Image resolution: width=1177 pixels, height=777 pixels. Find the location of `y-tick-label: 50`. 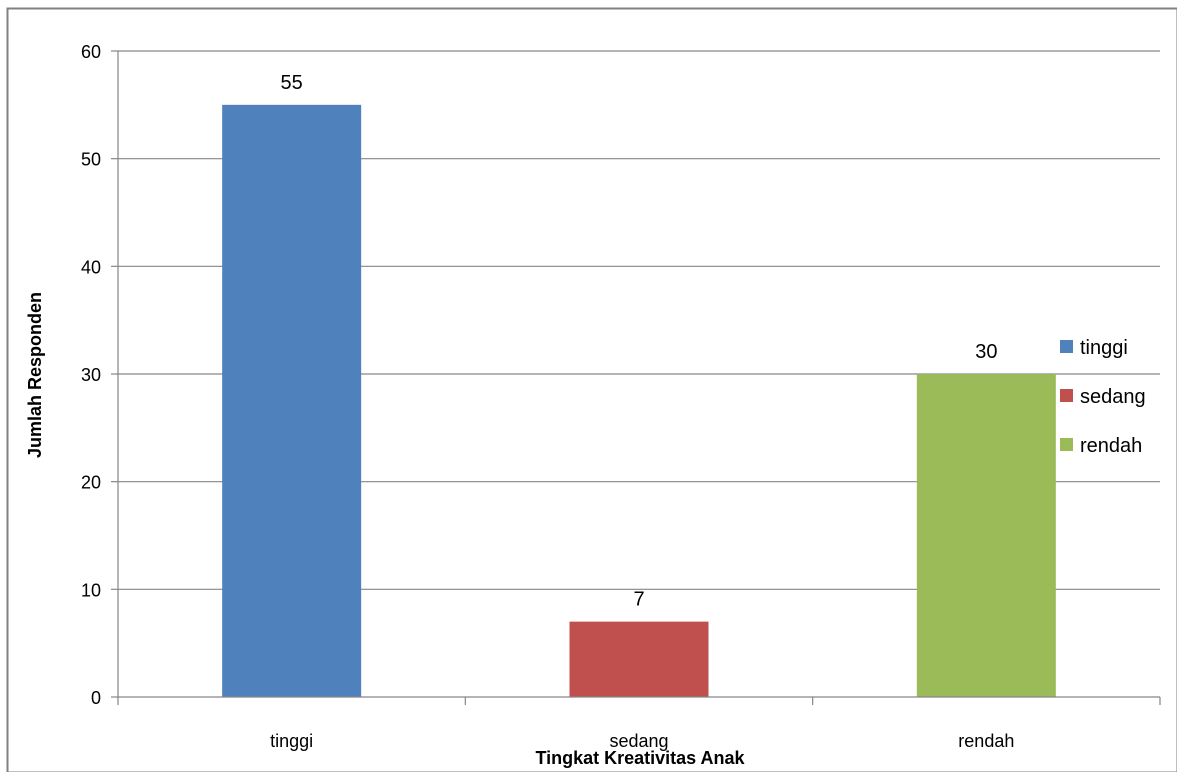

y-tick-label: 50 is located at coordinates (91, 160).